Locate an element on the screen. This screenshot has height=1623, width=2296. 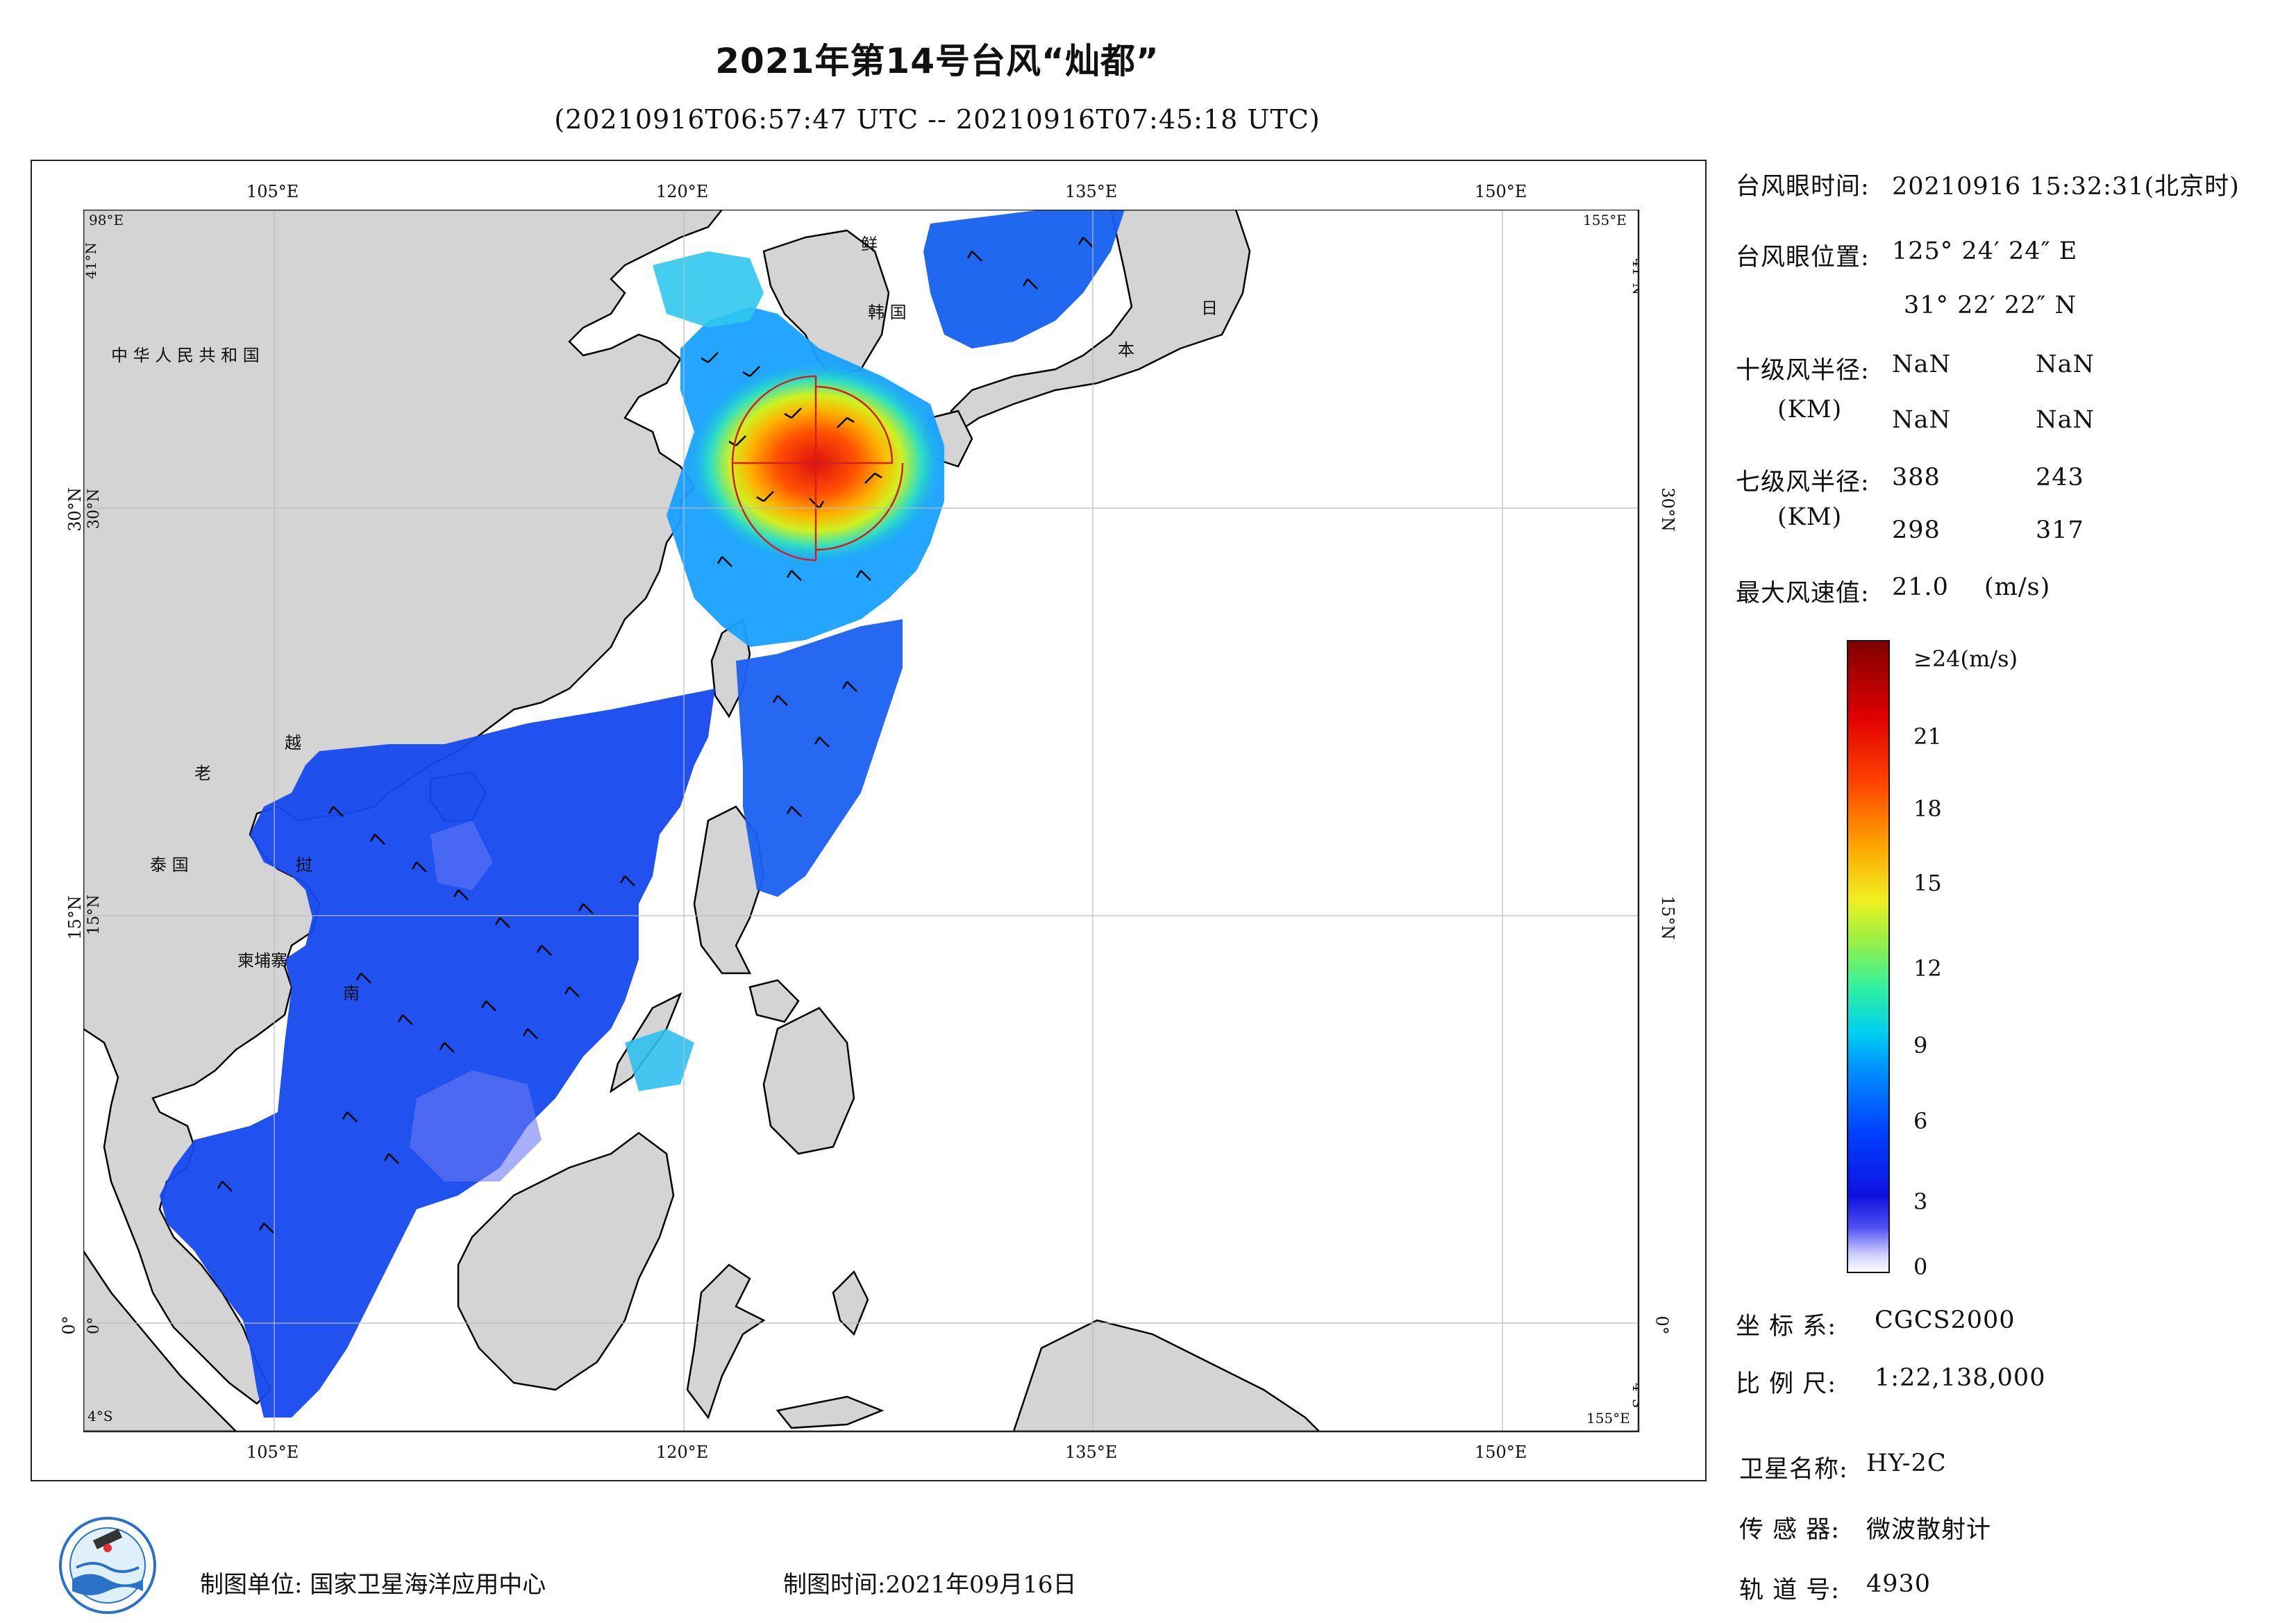
colorbar-tick-21: 21 is located at coordinates (1927, 736).